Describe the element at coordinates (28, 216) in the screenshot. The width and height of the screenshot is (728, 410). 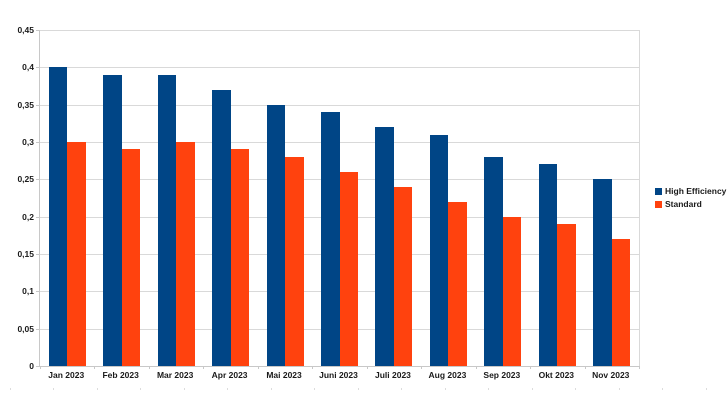
I see `y-axis-label: 0,2` at that location.